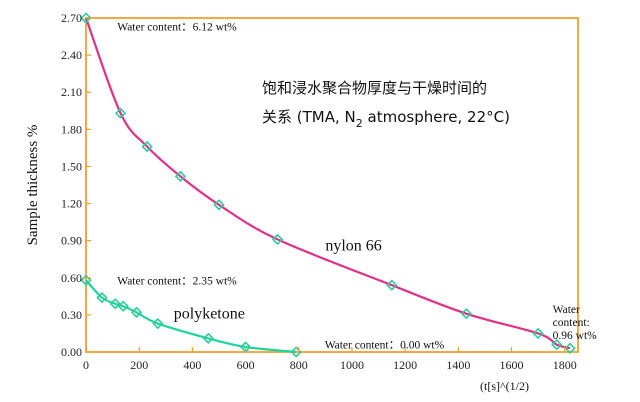 This screenshot has width=640, height=402. Describe the element at coordinates (71, 129) in the screenshot. I see `y-tick-label: 1.80` at that location.